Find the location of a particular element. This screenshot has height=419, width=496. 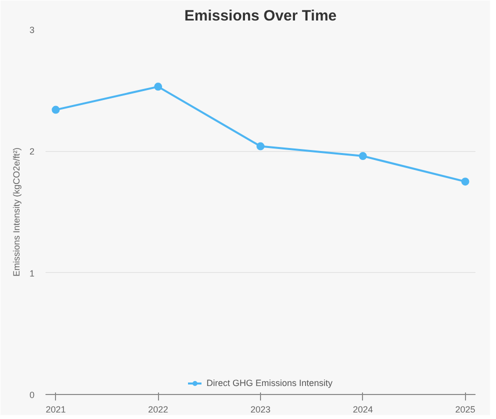

chart-title: Emissions Over Time is located at coordinates (260, 16).